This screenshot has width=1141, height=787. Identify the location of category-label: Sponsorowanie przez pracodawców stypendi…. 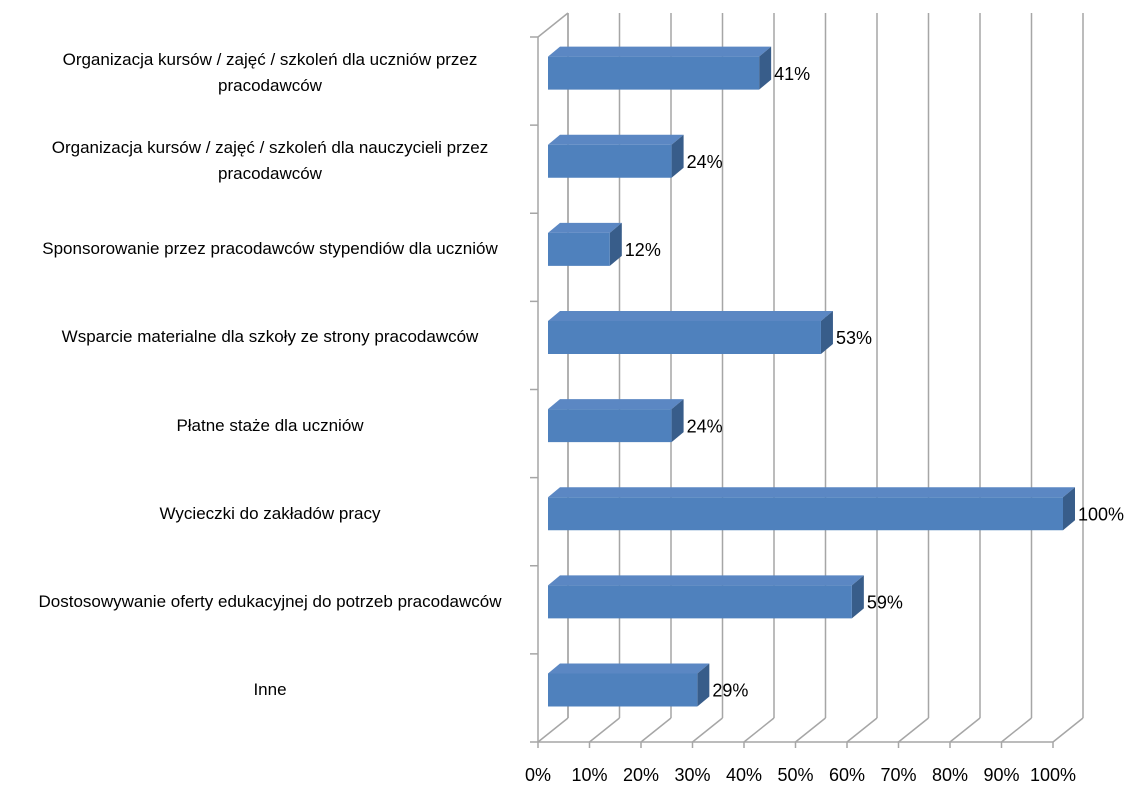
(270, 249).